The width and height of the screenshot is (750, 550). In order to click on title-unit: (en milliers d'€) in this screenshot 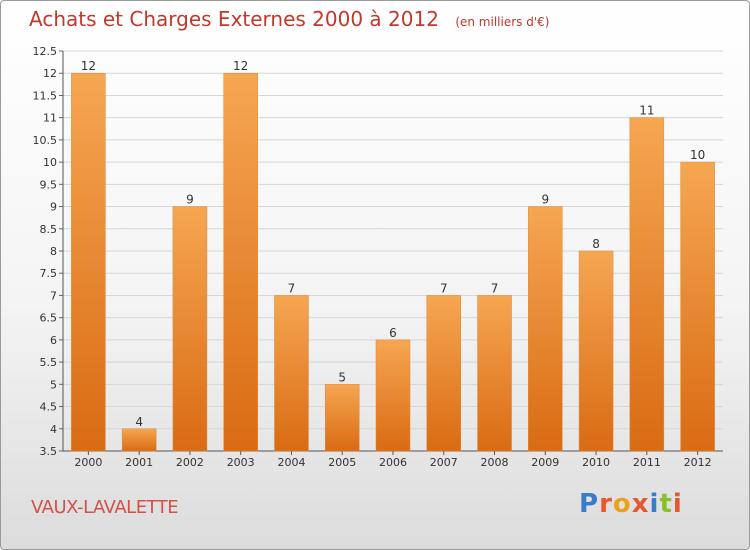, I will do `click(502, 22)`.